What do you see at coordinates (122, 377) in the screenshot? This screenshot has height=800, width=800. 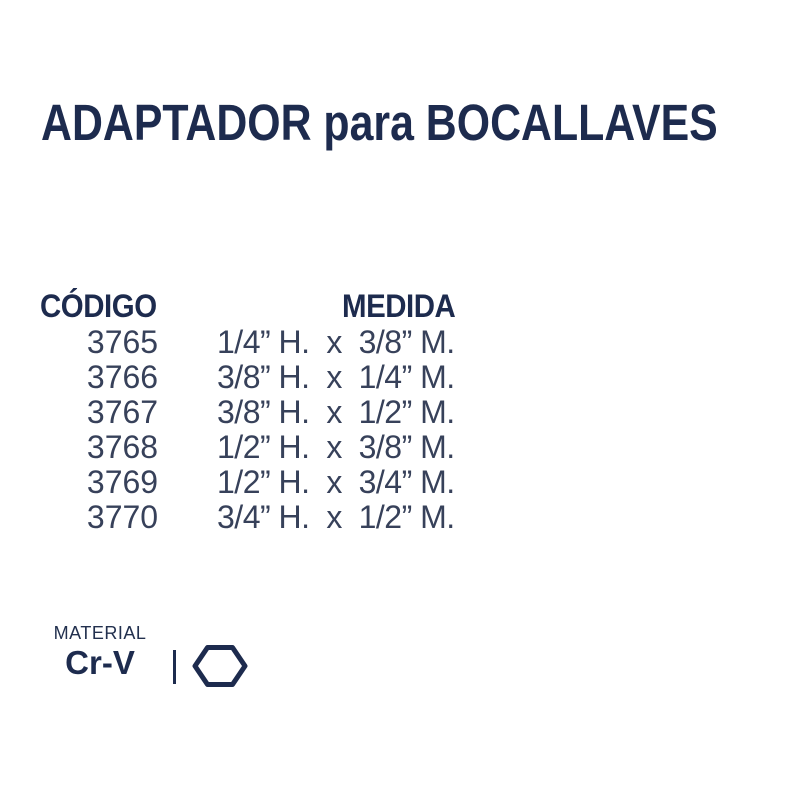 I see `code-cell: 3766` at bounding box center [122, 377].